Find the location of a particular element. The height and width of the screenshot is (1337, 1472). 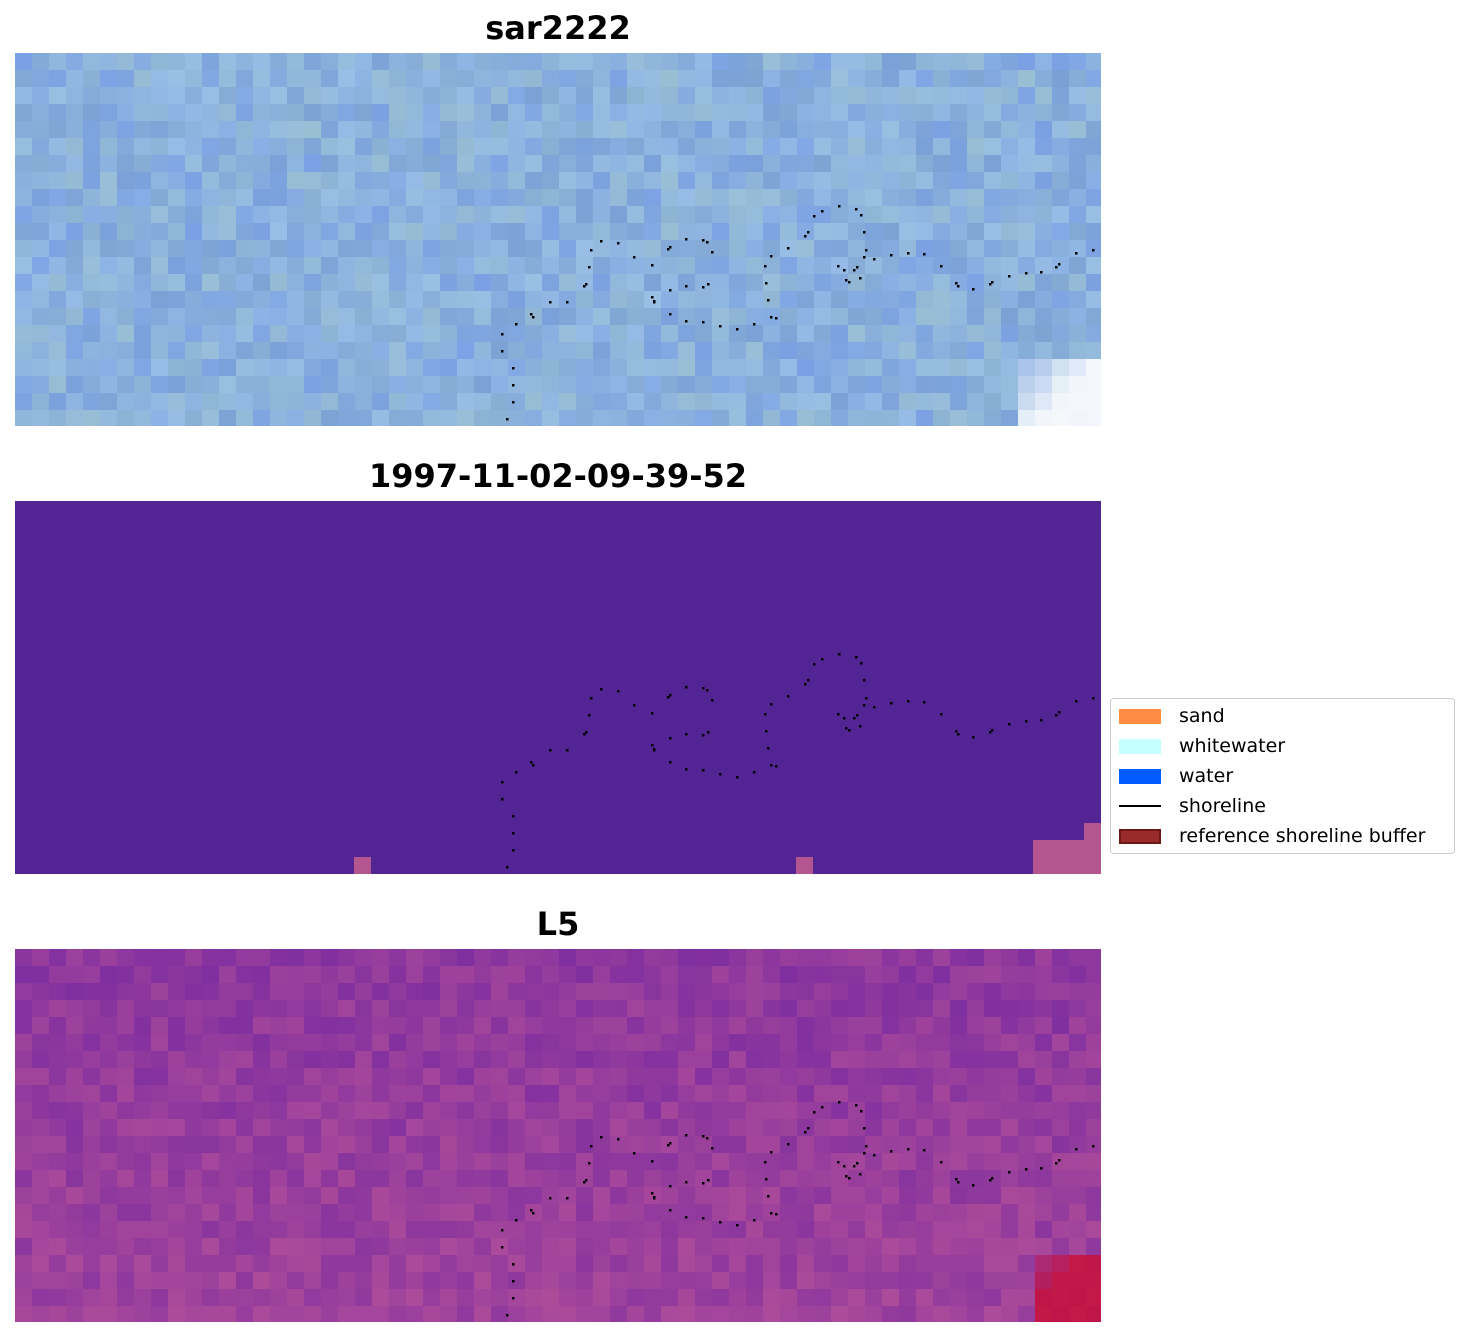

legend-label-sand: sand is located at coordinates (1202, 716).